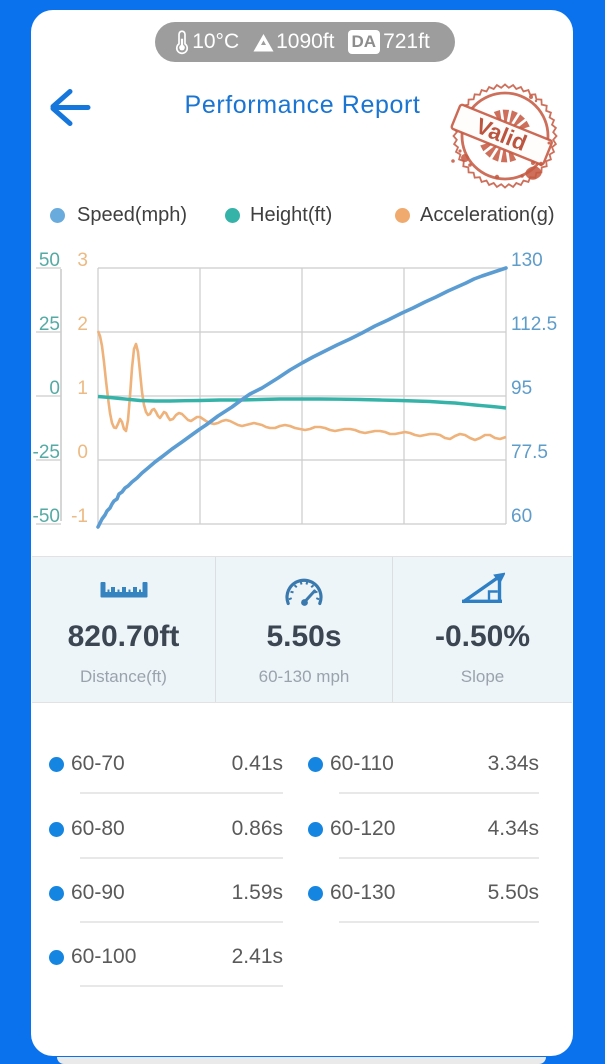  I want to click on svg-text: 112.5, so click(534, 324).